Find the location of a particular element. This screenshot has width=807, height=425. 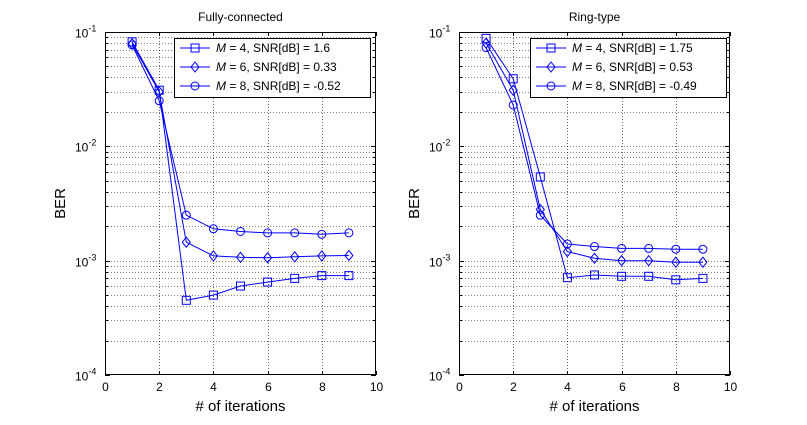

legend-entry: M = 4, SNR[dB] = 1.6 is located at coordinates (255, 48).